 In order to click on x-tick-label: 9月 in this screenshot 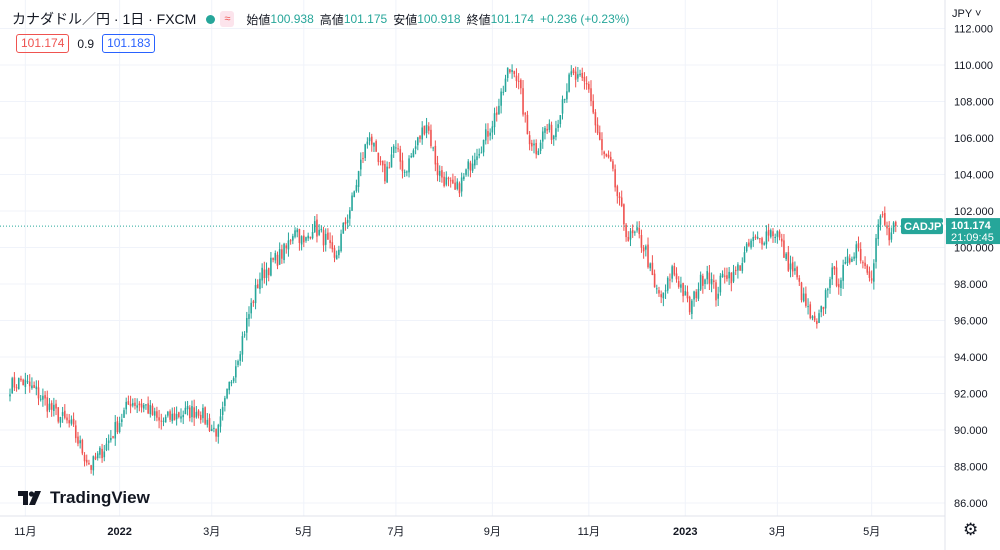, I will do `click(492, 532)`.